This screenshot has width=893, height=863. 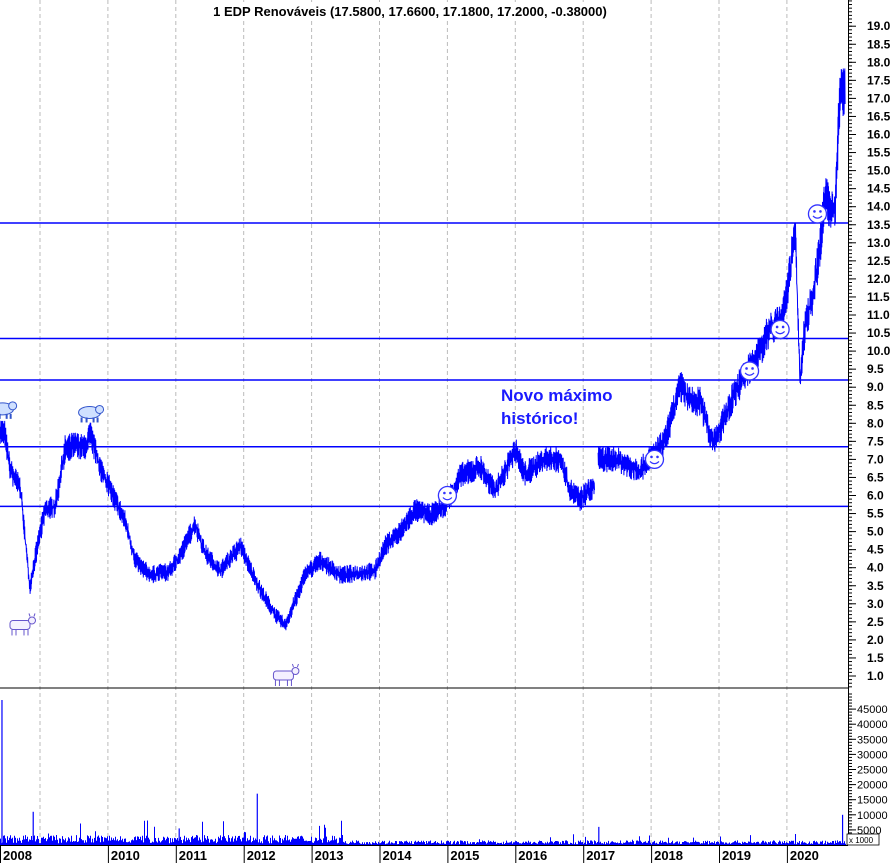 What do you see at coordinates (736, 855) in the screenshot?
I see `x-tick-label: 2019` at bounding box center [736, 855].